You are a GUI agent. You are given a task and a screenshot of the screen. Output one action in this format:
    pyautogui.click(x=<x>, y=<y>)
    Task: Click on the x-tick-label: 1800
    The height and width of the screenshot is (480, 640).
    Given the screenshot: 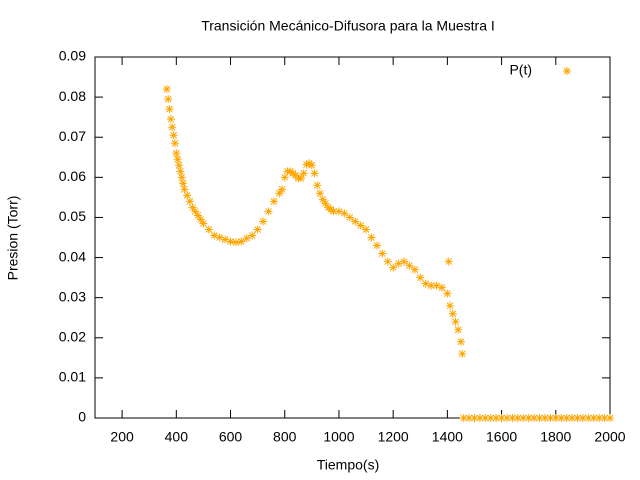 What is the action you would take?
    pyautogui.click(x=555, y=437)
    